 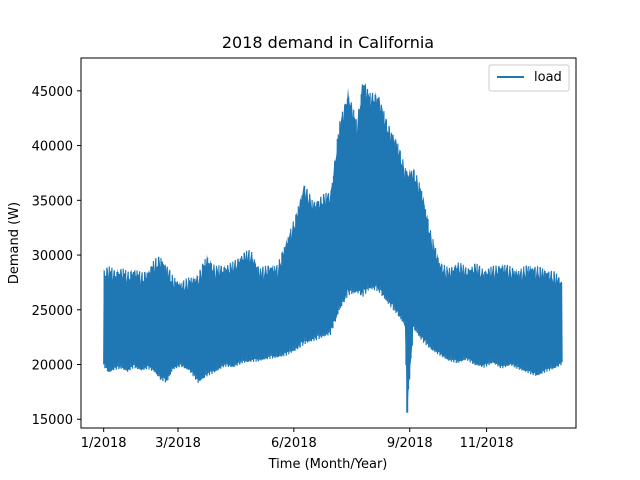 What do you see at coordinates (487, 443) in the screenshot?
I see `x-tick-label: 11/2018` at bounding box center [487, 443].